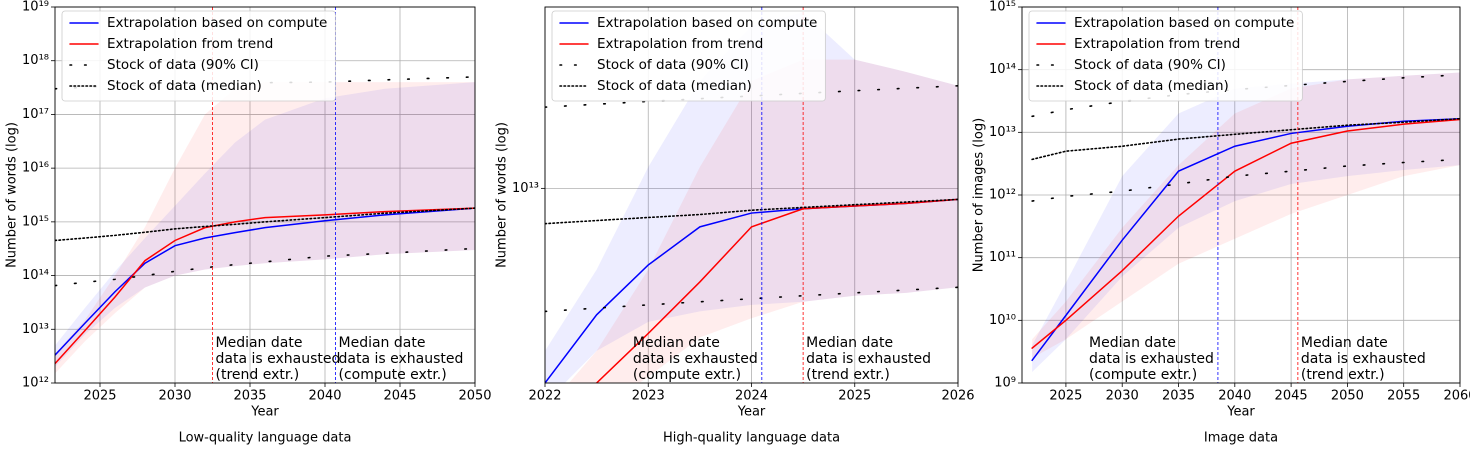 The image size is (1470, 459). I want to click on y-tick-label: 10¹⁸, so click(35, 60).